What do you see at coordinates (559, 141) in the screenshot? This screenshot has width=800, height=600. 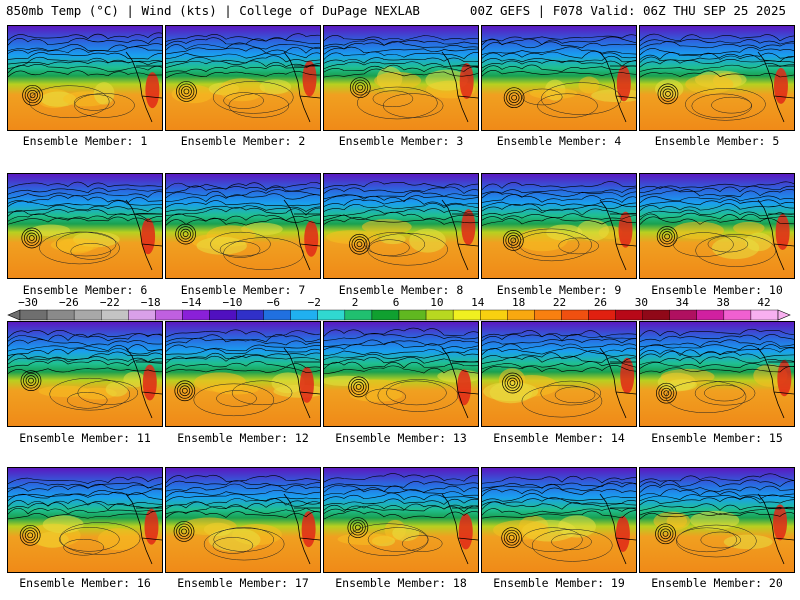 I see `ensemble-member-label: Ensemble Member: 4` at bounding box center [559, 141].